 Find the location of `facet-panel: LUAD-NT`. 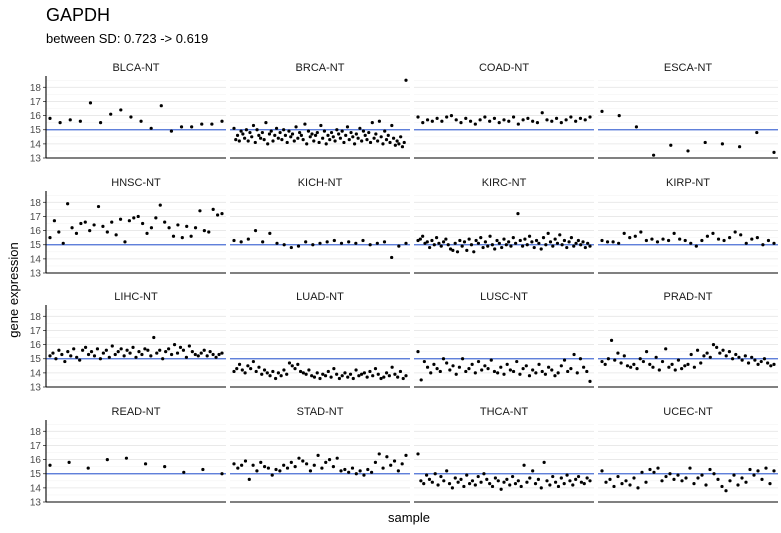

facet-panel: LUAD-NT is located at coordinates (320, 339).